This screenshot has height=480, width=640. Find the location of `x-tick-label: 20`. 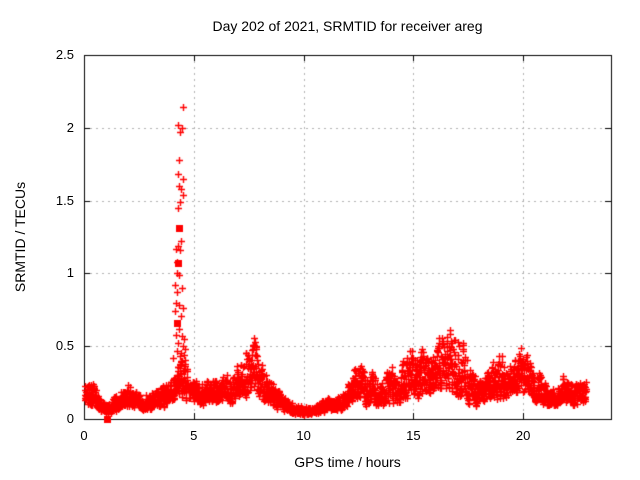

x-tick-label: 20 is located at coordinates (523, 435).